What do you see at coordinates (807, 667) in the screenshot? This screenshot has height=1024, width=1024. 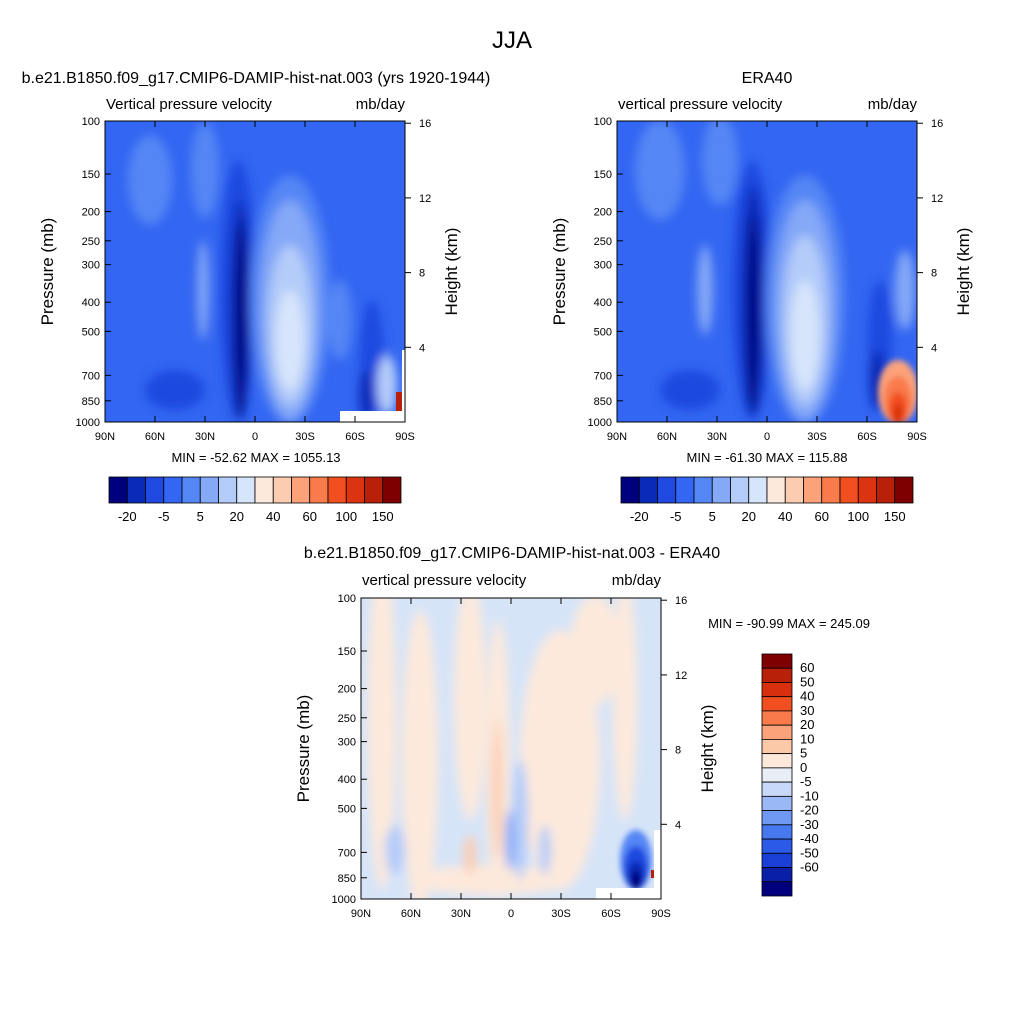 I see `colorbar-label: 60` at bounding box center [807, 667].